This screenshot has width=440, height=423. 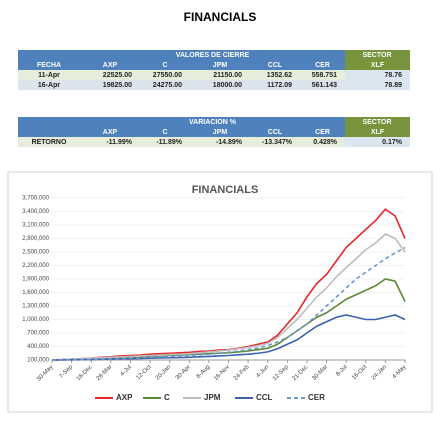 I want to click on y-tick-label: 1,900,000, so click(x=35, y=280).